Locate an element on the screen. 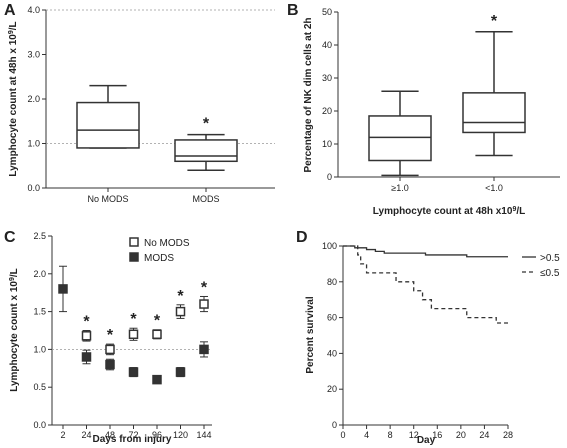 The image size is (567, 448). panel-c-x-tick-label-4: 96 is located at coordinates (157, 435).